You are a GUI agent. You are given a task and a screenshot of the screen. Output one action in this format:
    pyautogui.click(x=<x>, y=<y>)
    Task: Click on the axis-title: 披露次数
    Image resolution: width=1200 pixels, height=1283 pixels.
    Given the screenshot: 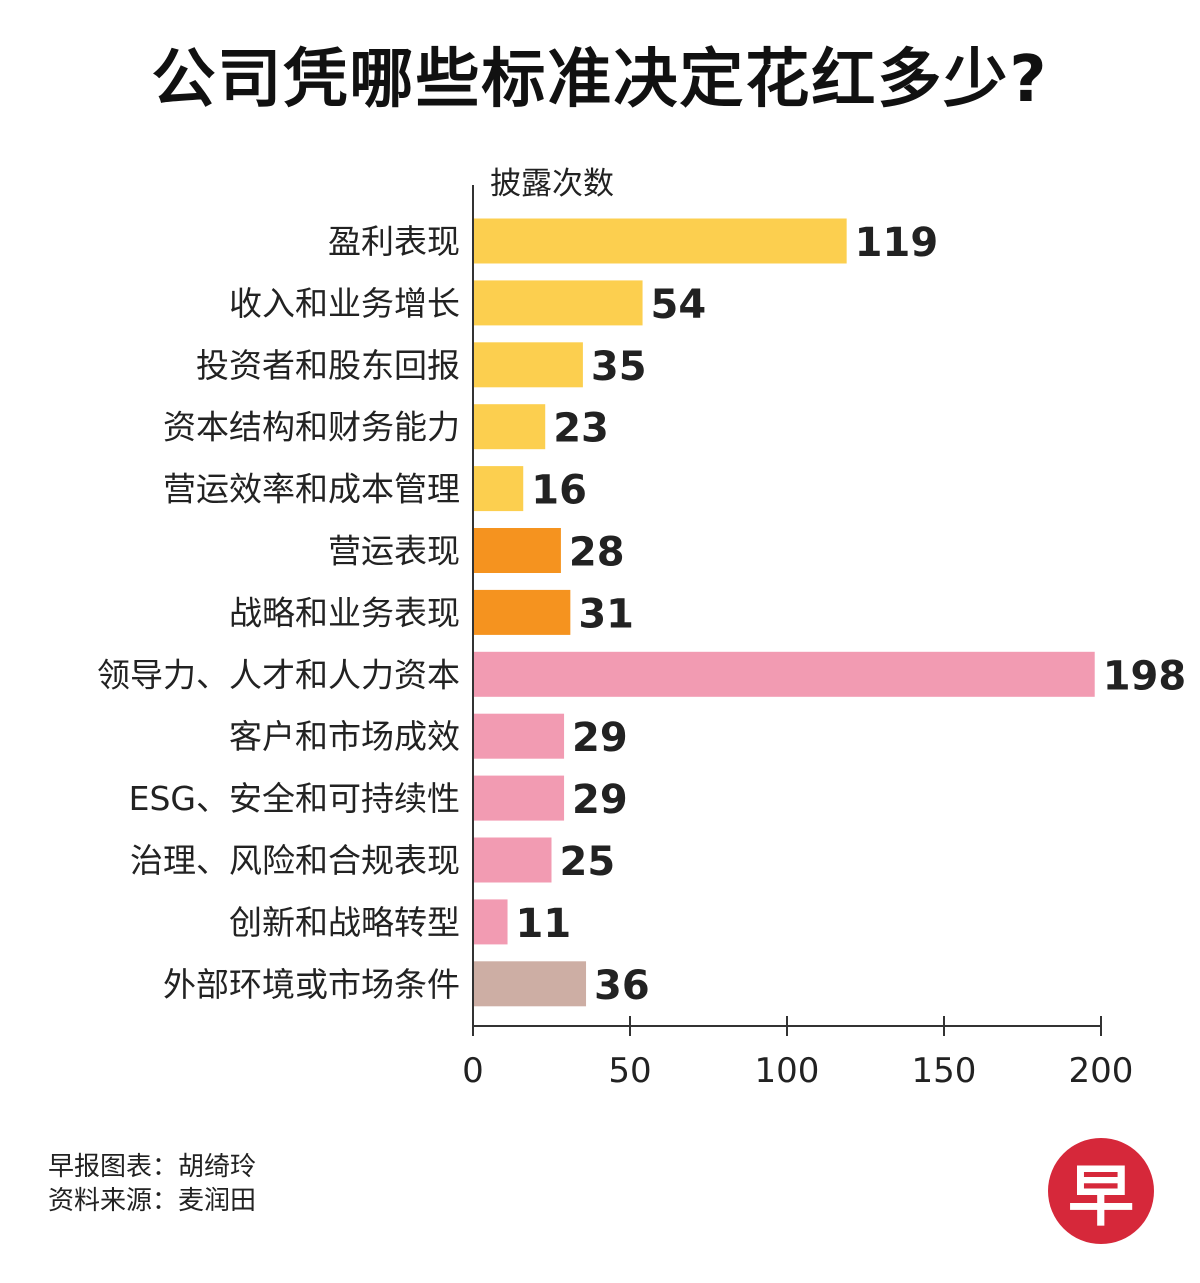 What is the action you would take?
    pyautogui.click(x=552, y=184)
    